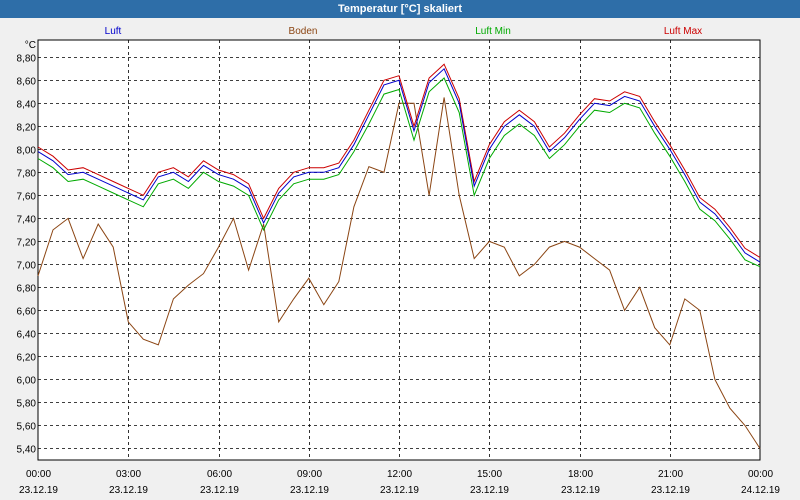  What do you see at coordinates (27, 427) in the screenshot?
I see `y-tick-label: 5,60` at bounding box center [27, 427].